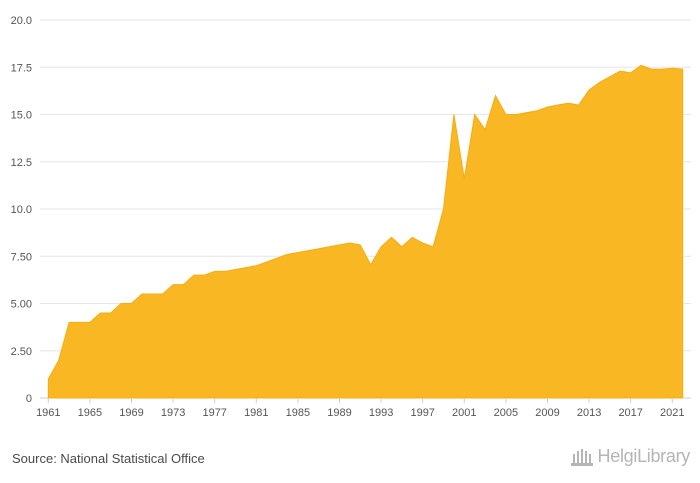 The width and height of the screenshot is (700, 483). I want to click on y-tick-label: 0, so click(29, 399).